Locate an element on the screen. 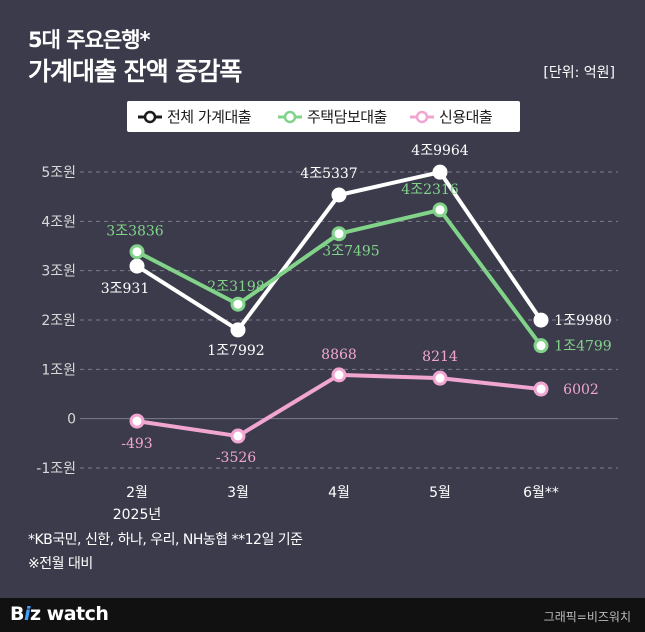 Image resolution: width=645 pixels, height=632 pixels. x-tick-label: 5월 is located at coordinates (440, 493).